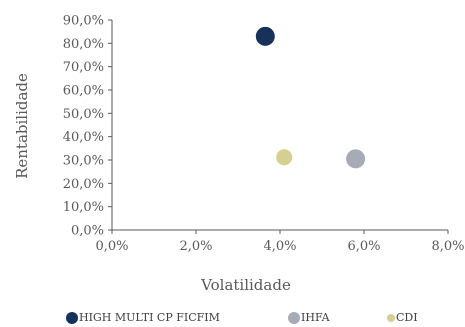 The width and height of the screenshot is (465, 327). Describe the element at coordinates (363, 246) in the screenshot. I see `x-tick-label: 6,0%` at that location.